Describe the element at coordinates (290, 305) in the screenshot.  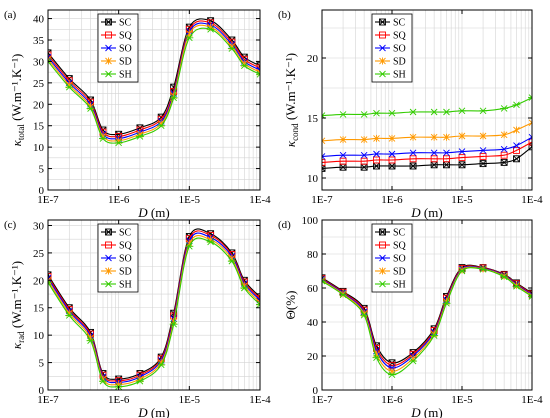
I see `y-axis-label: Θ(%)` at that location.